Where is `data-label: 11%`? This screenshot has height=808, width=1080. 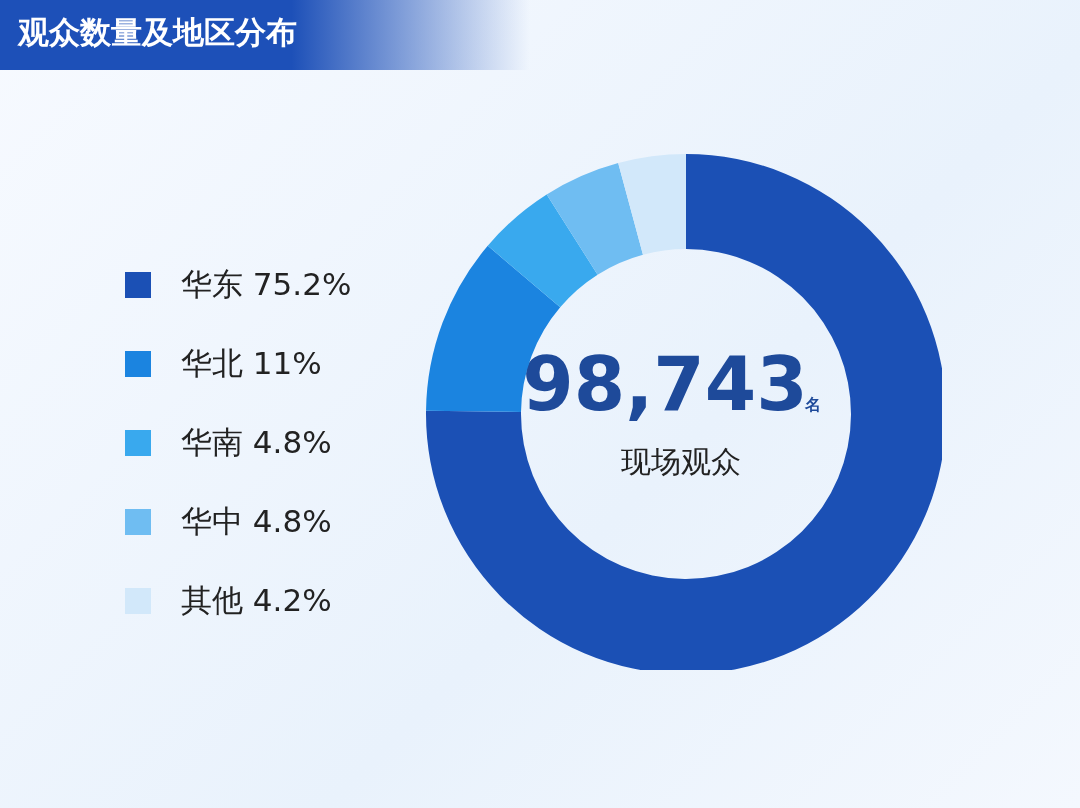
data-label: 11% is located at coordinates (287, 362).